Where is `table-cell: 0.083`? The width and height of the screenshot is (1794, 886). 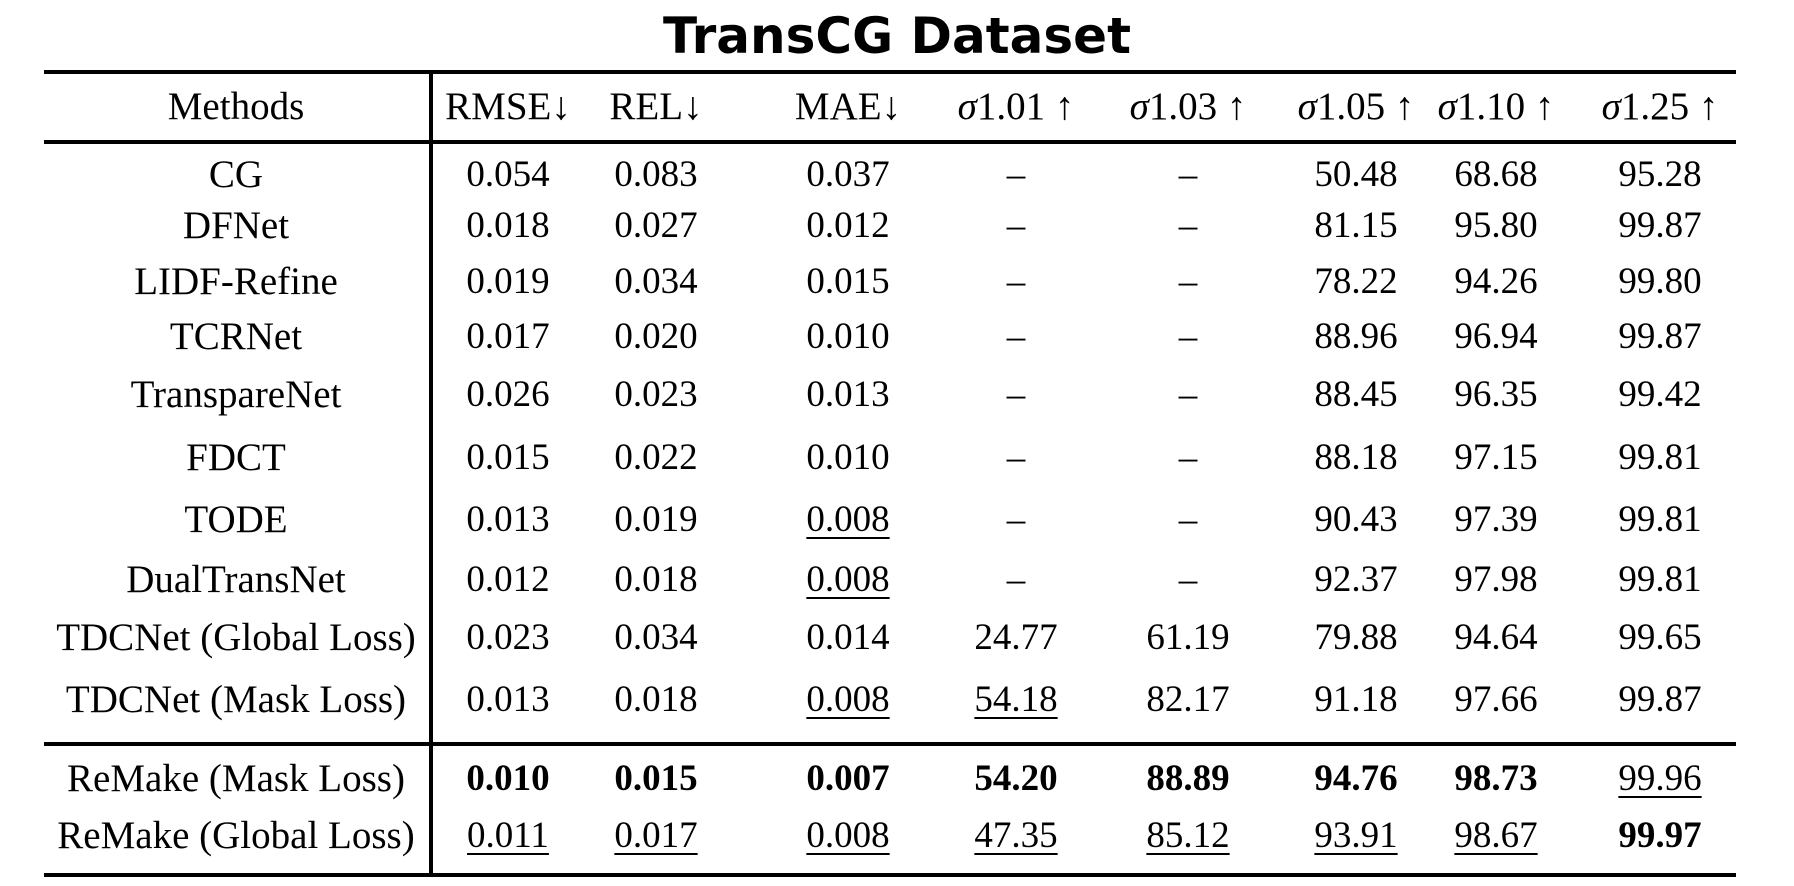
table-cell: 0.083 is located at coordinates (656, 175).